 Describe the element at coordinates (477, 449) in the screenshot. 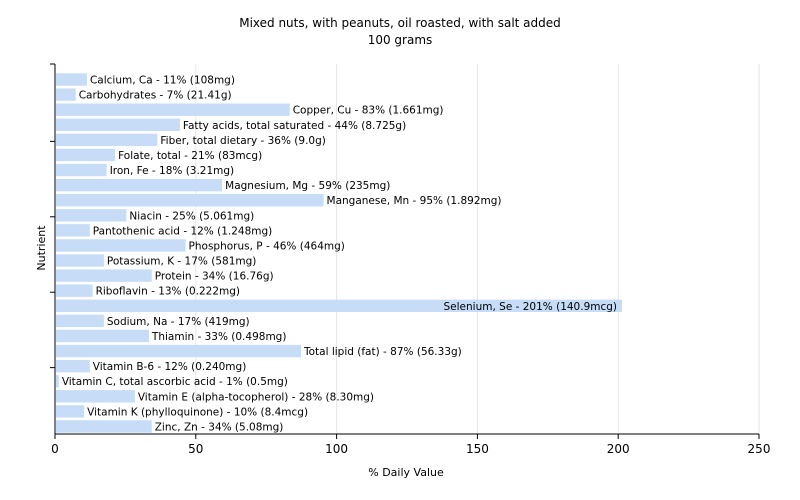

I see `x-tick-label: 150` at that location.